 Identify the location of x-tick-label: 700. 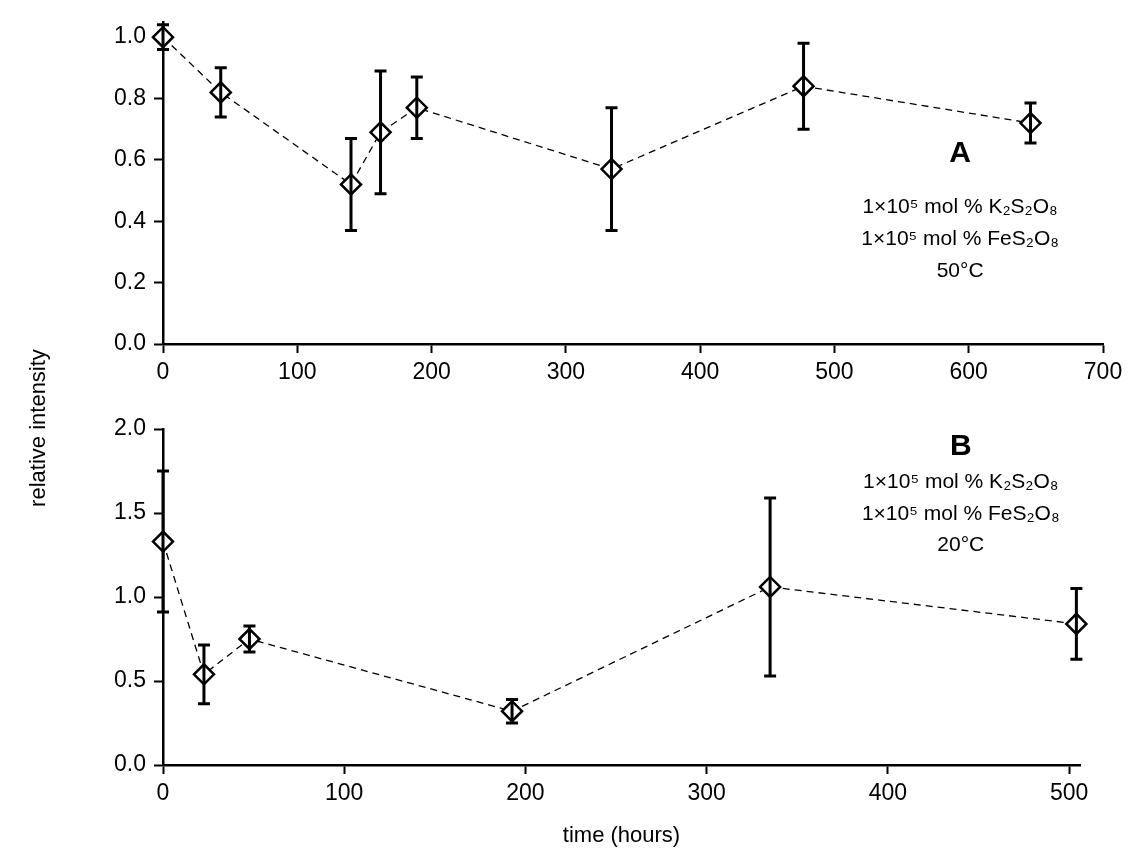
(1103, 371).